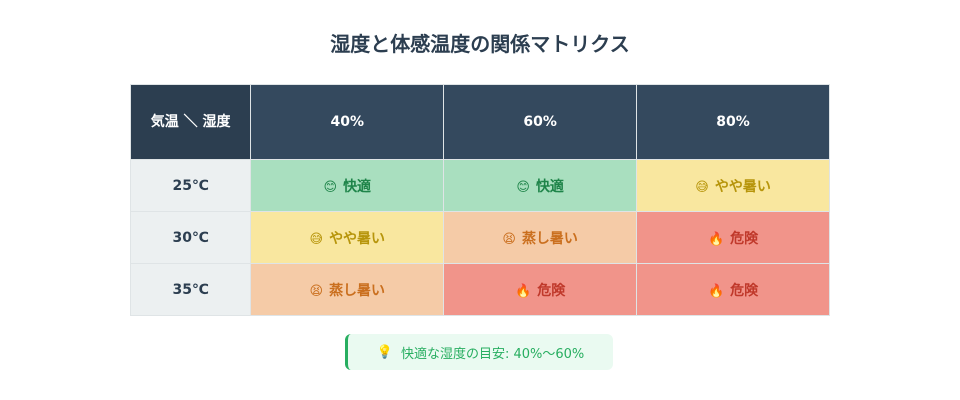 Image resolution: width=960 pixels, height=400 pixels. What do you see at coordinates (540, 122) in the screenshot?
I see `column-header: 60%` at bounding box center [540, 122].